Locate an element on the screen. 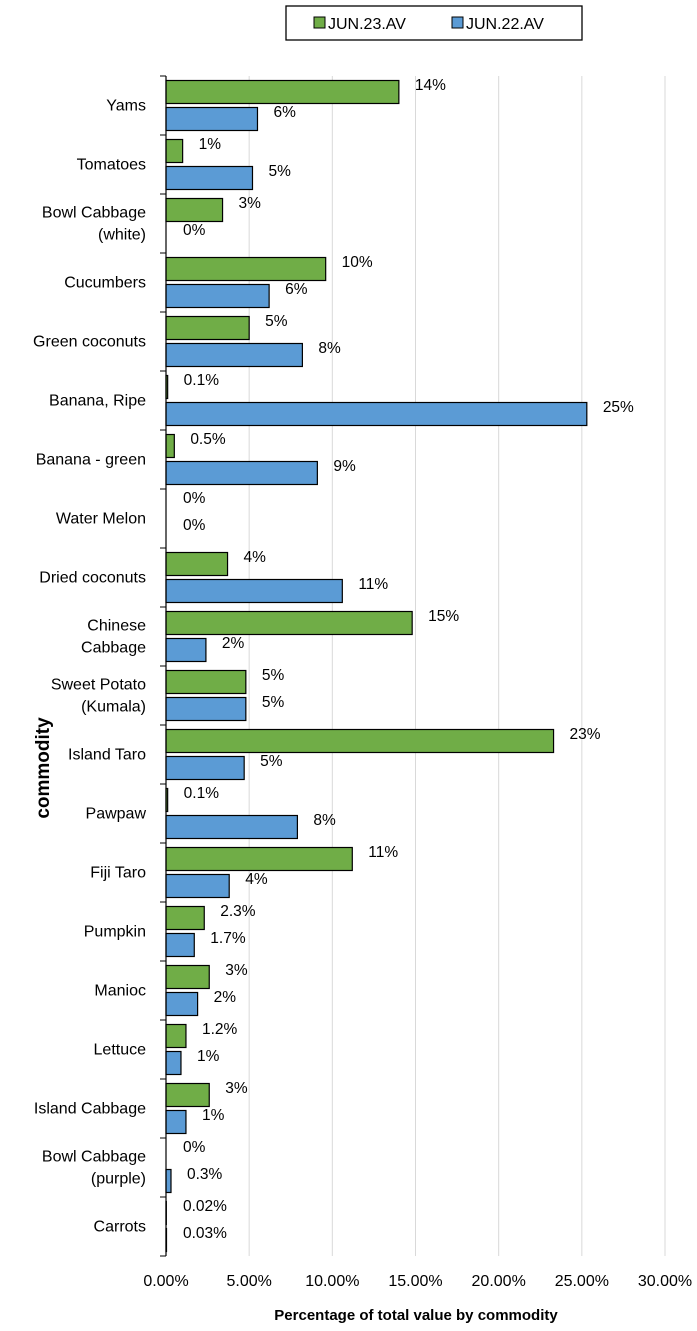 The height and width of the screenshot is (1331, 697). category-label: Sweet Potato is located at coordinates (98, 685).